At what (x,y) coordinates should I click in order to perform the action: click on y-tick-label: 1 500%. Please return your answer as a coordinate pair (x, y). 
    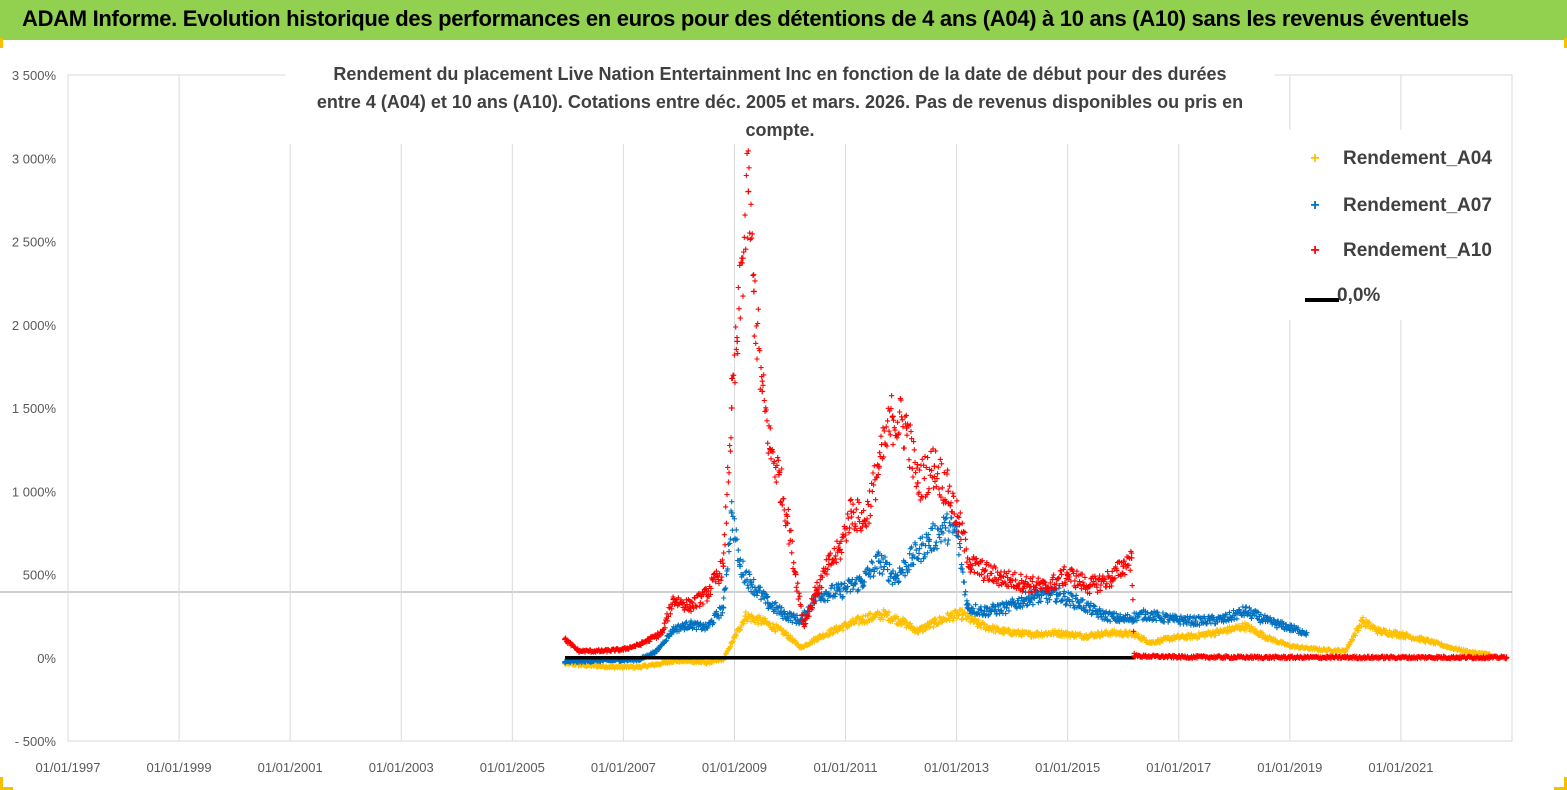
    Looking at the image, I should click on (34, 408).